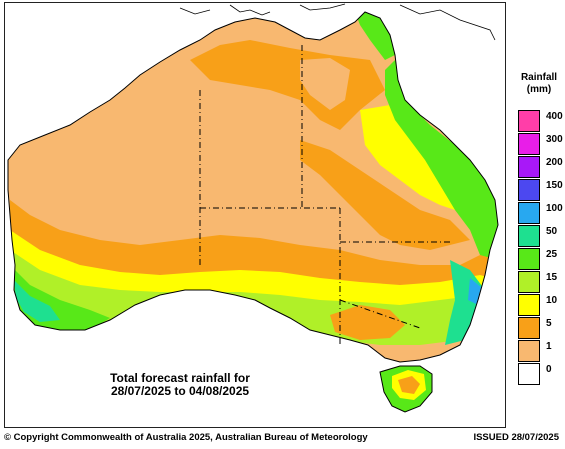  What do you see at coordinates (541, 328) in the screenshot?
I see `legend-item: 5` at bounding box center [541, 328].